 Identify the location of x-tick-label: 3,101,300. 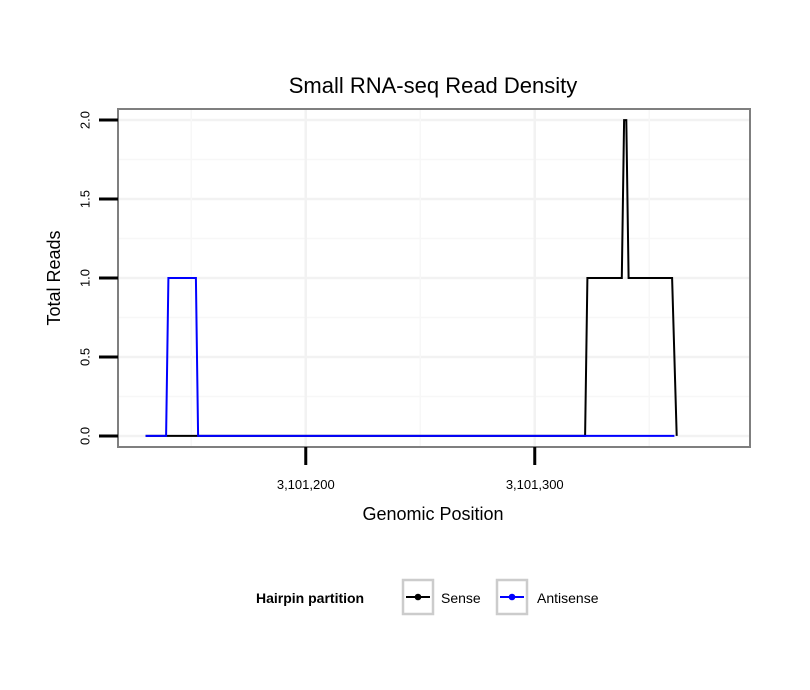
(535, 484).